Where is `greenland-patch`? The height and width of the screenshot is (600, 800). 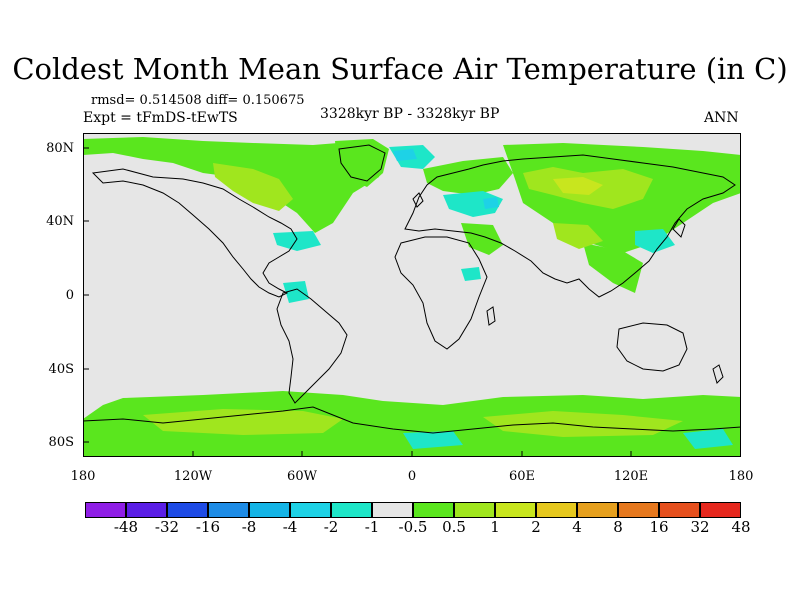 greenland-patch is located at coordinates (362, 163).